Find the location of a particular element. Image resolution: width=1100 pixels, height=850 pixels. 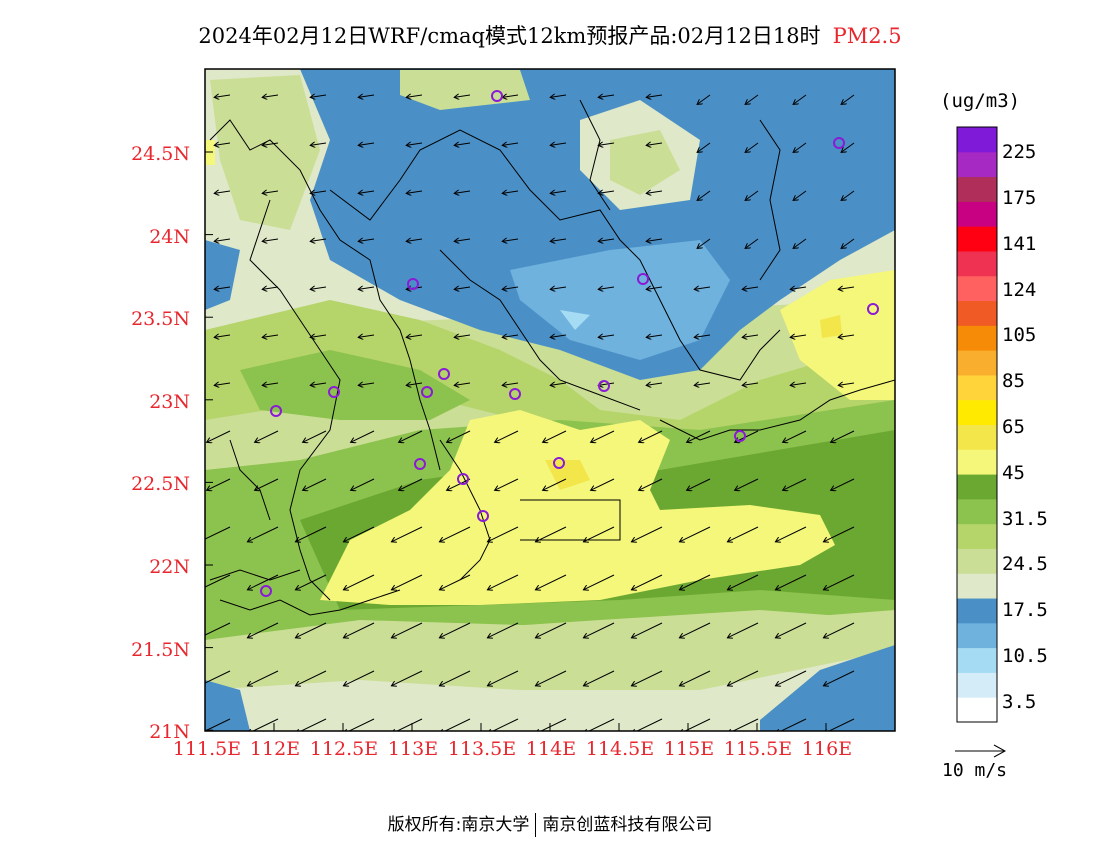

lat-label-21-5: 21.5N is located at coordinates (160, 650).